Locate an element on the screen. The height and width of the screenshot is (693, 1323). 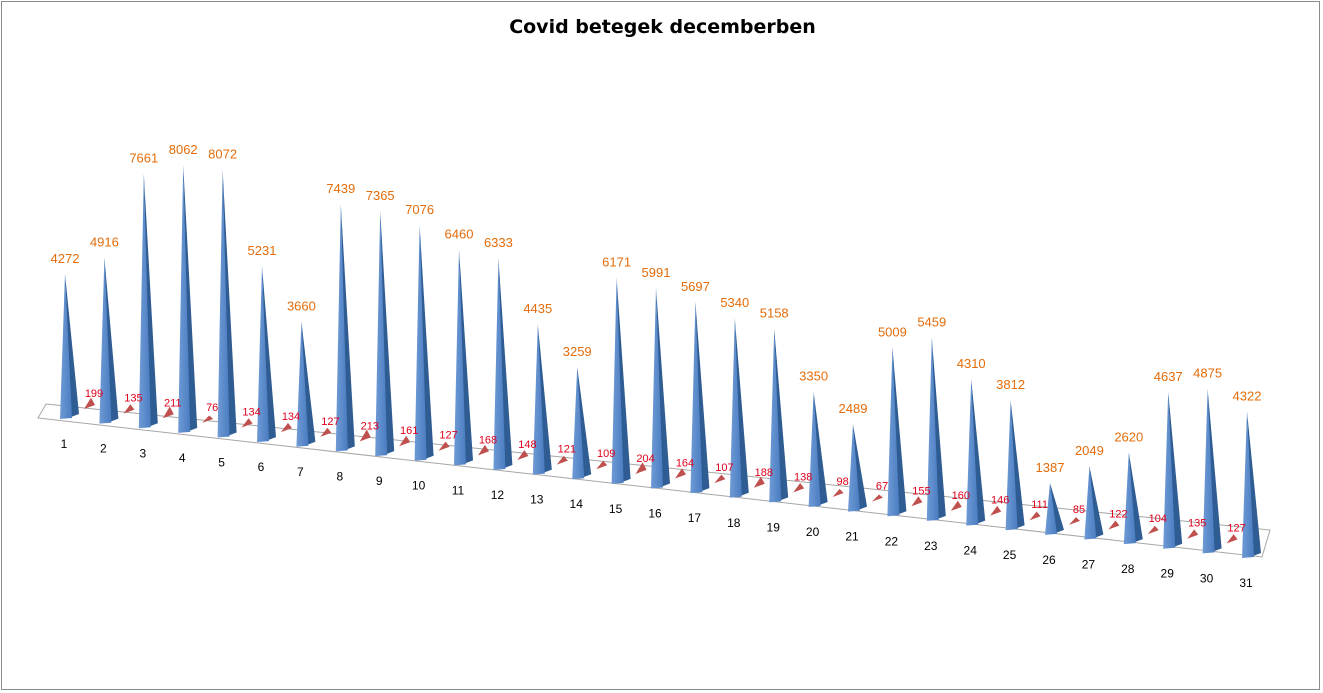
series2-data-label-4: 76 is located at coordinates (212, 408).